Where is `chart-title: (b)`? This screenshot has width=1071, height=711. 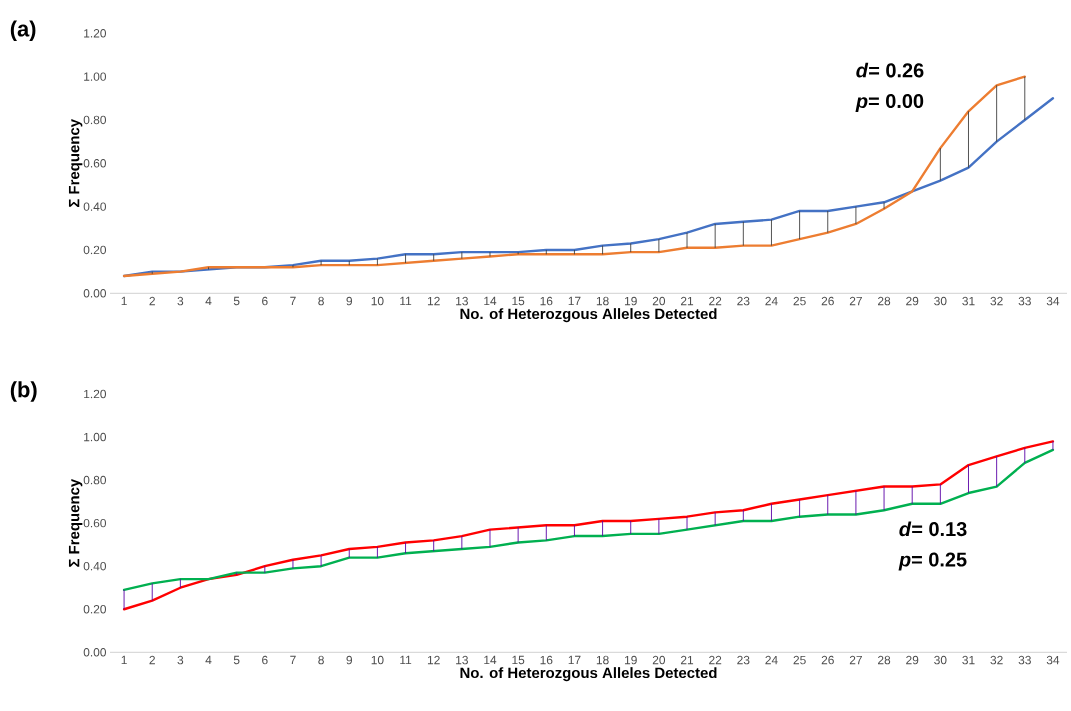
chart-title: (b) is located at coordinates (23, 391).